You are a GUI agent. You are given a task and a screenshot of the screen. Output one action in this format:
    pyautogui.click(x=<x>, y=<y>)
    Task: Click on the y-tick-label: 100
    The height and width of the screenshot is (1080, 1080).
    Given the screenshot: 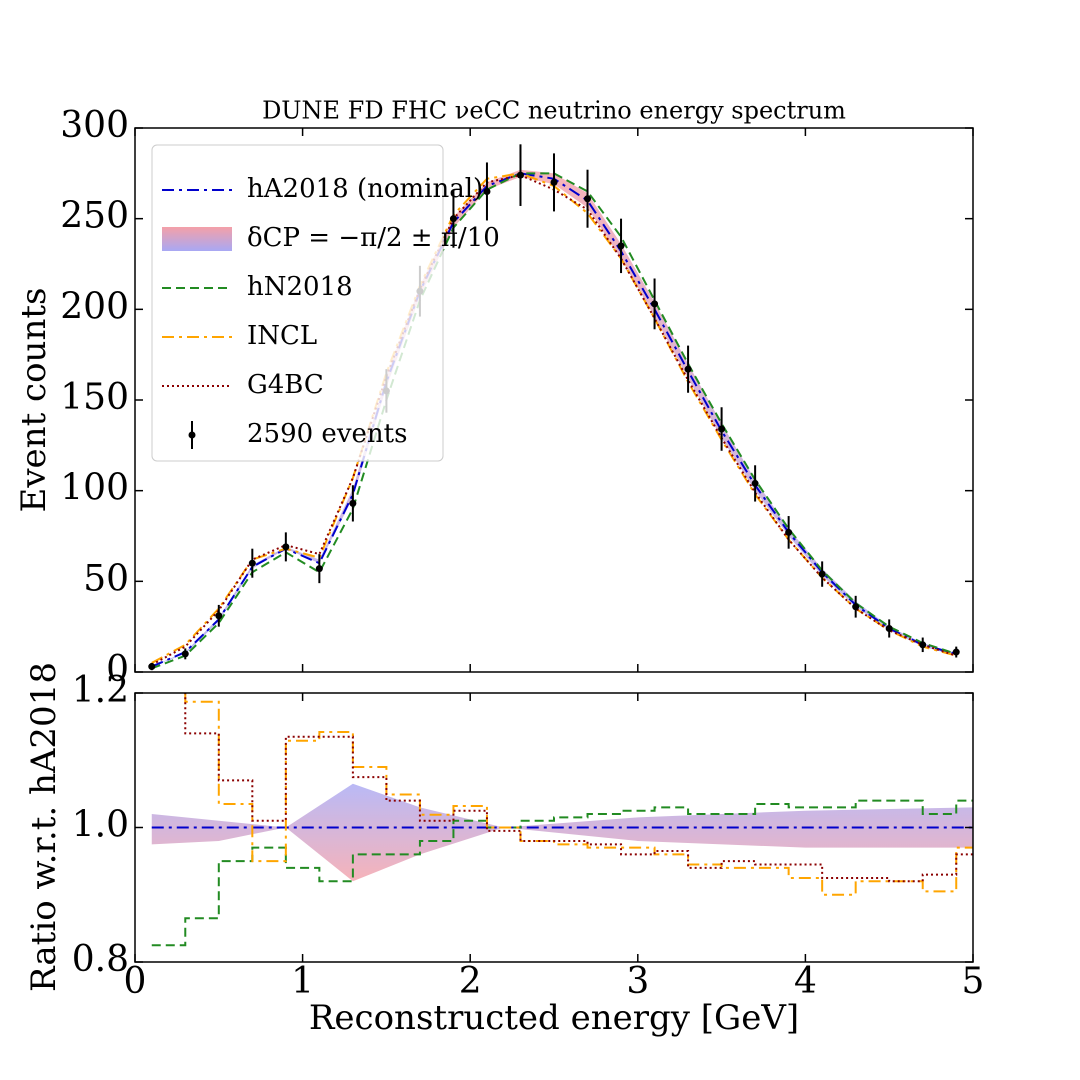 What is the action you would take?
    pyautogui.click(x=94, y=488)
    